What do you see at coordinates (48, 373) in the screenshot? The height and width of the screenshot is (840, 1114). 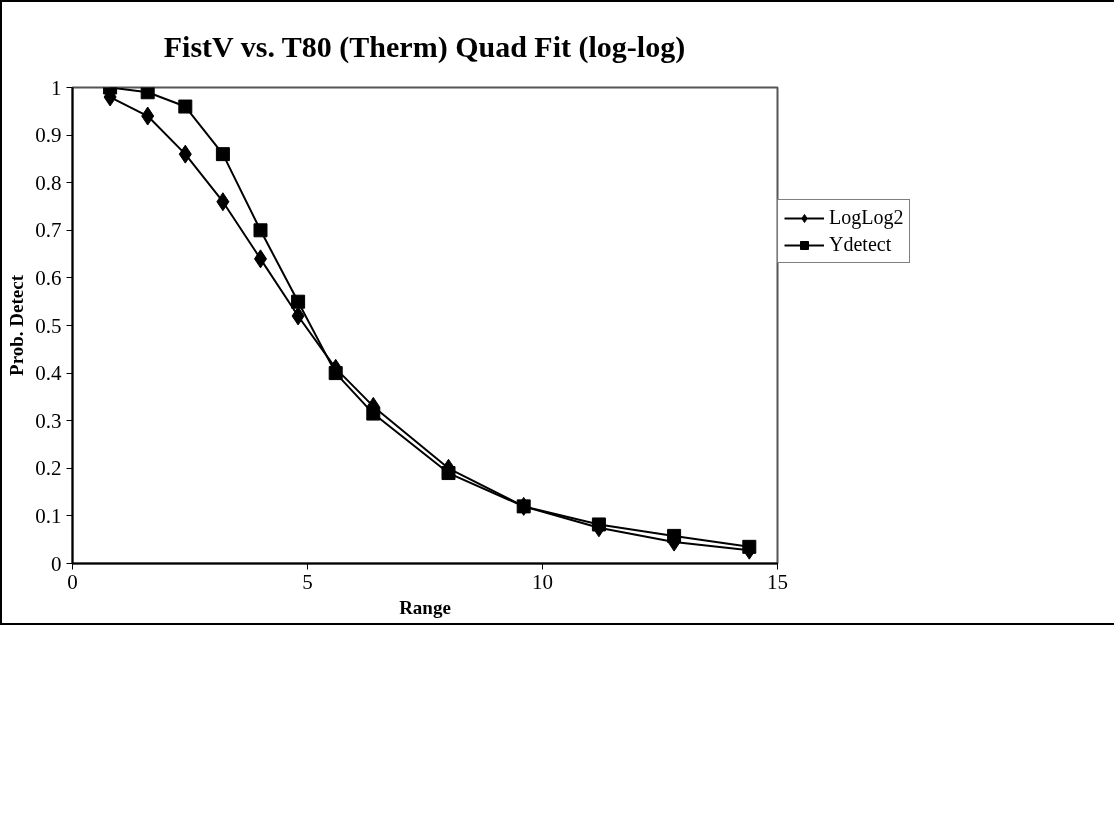 I see `y-tick-label: 0.4` at bounding box center [48, 373].